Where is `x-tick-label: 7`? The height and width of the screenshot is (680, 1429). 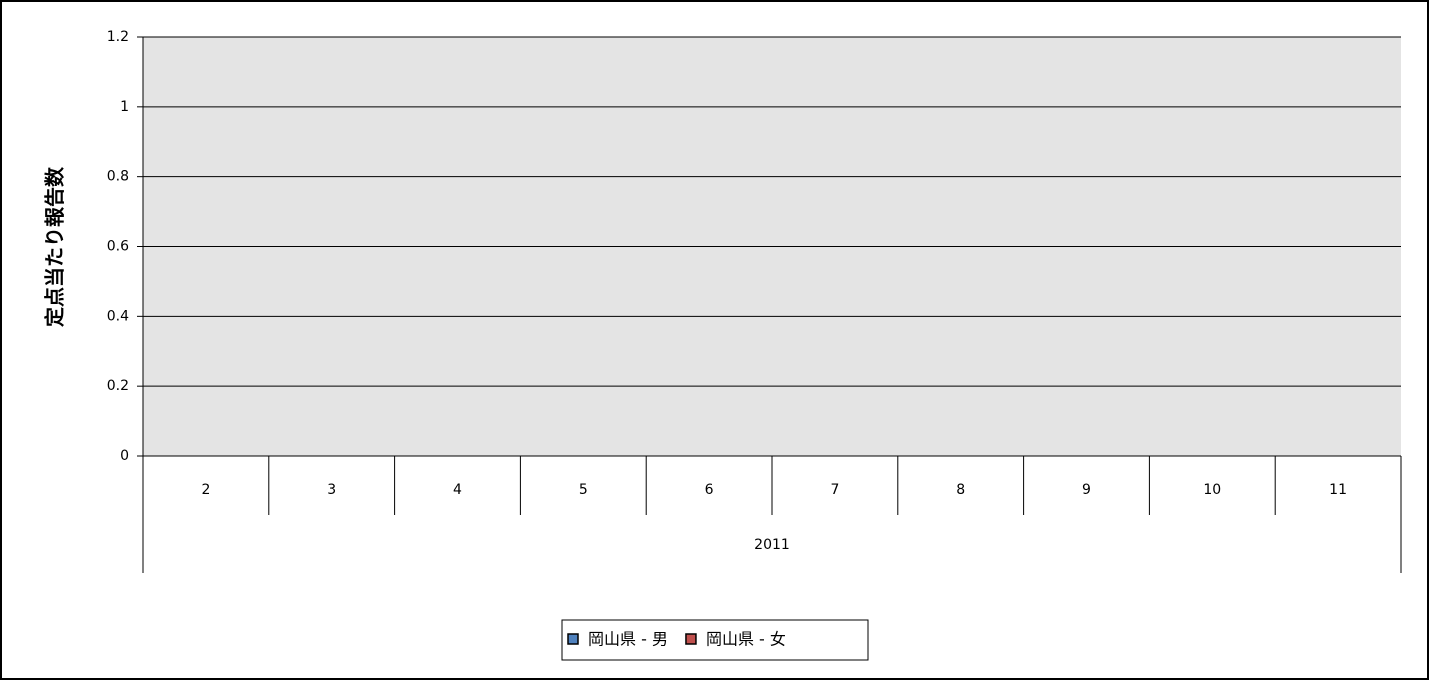 x-tick-label: 7 is located at coordinates (834, 490).